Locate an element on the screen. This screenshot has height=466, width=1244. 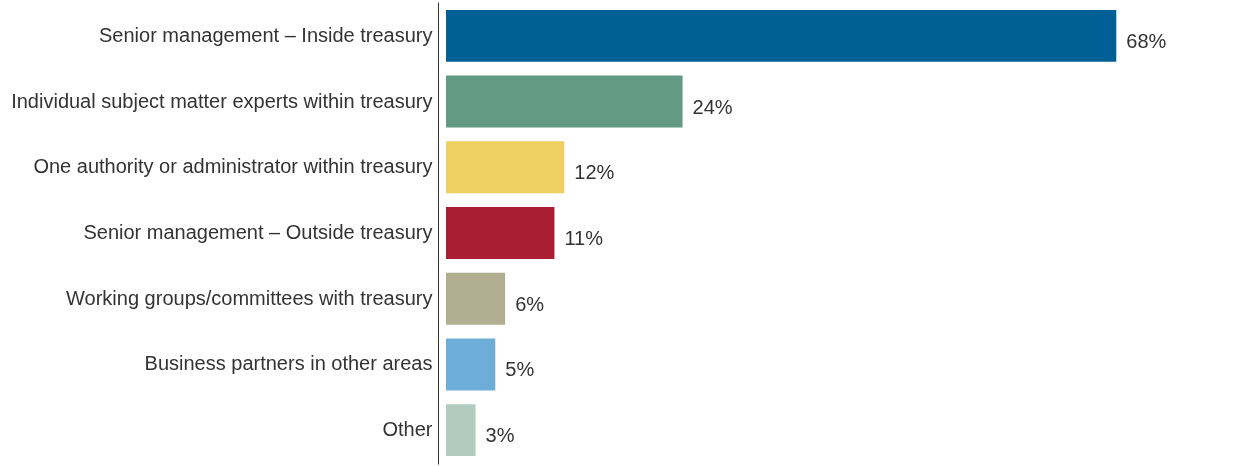
data-label: 3% is located at coordinates (500, 435).